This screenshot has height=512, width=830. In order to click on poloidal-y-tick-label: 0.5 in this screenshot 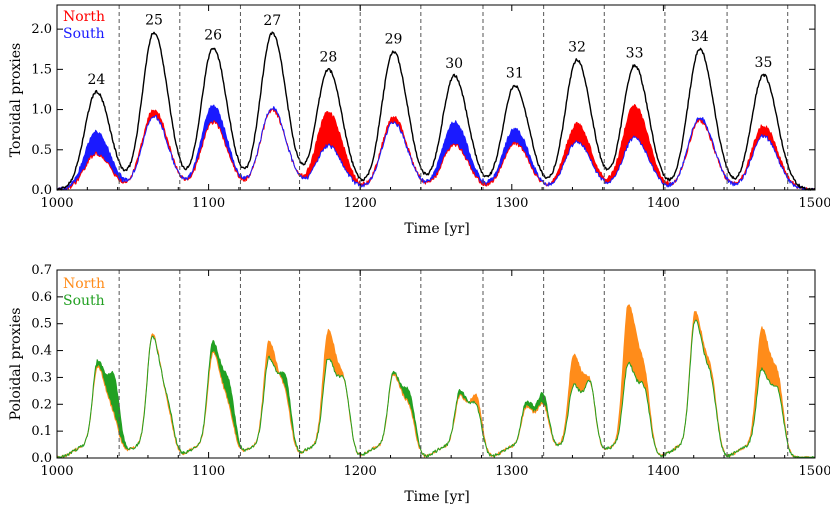, I will do `click(41, 324)`.